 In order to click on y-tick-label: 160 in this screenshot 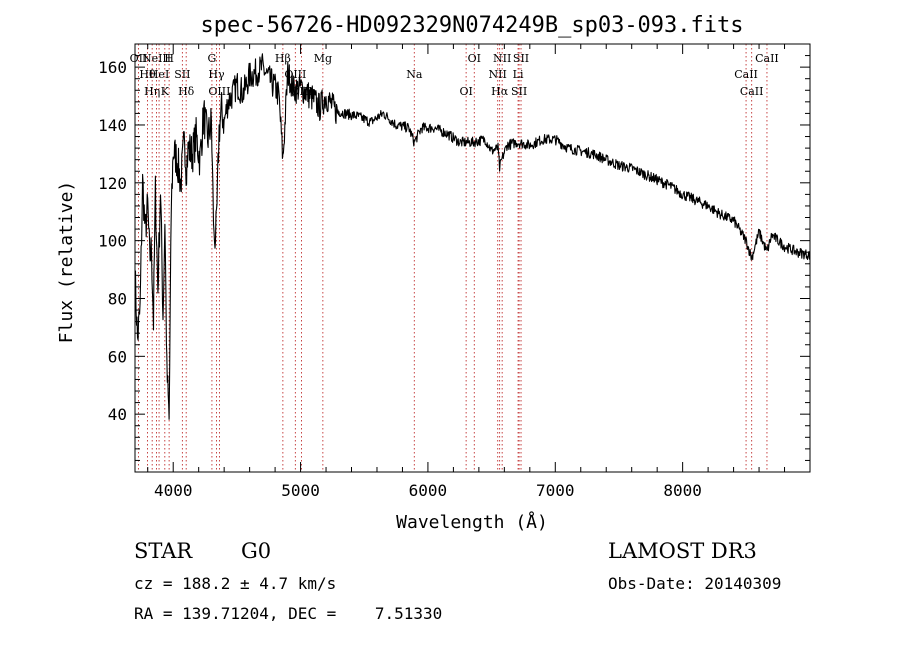, I will do `click(112, 67)`.